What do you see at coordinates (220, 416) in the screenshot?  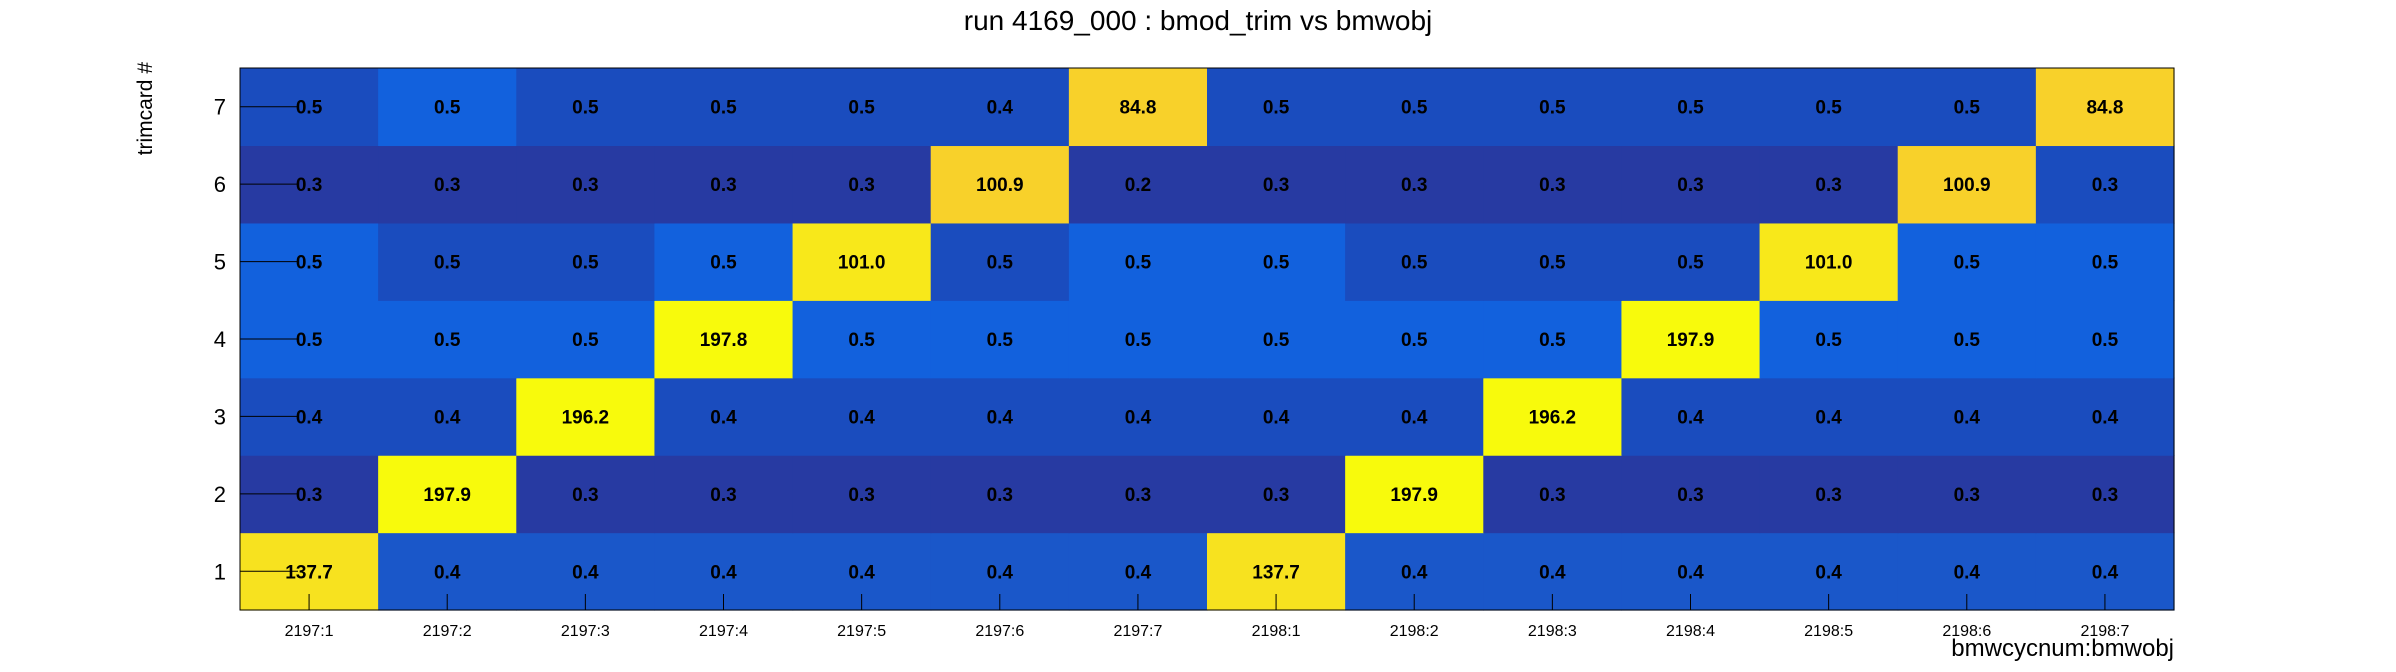 I see `y-tick-label: 3` at bounding box center [220, 416].